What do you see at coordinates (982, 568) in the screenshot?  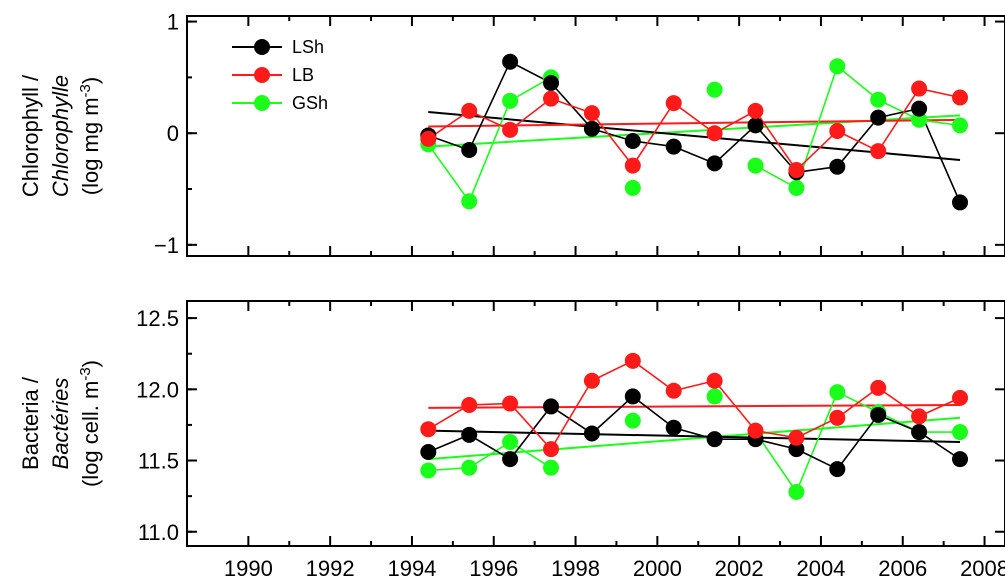 I see `x-tick-label: 2008` at bounding box center [982, 568].